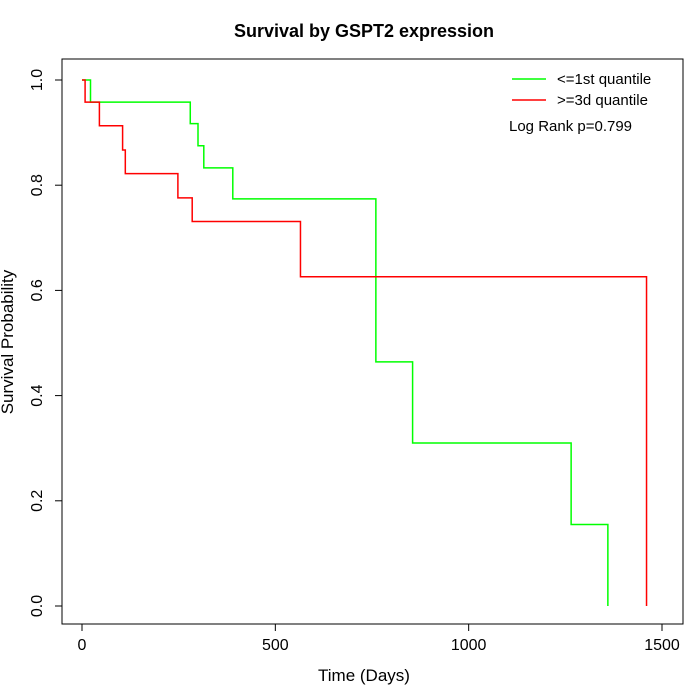 This screenshot has width=700, height=700. I want to click on y-tick-label: 0.2, so click(37, 501).